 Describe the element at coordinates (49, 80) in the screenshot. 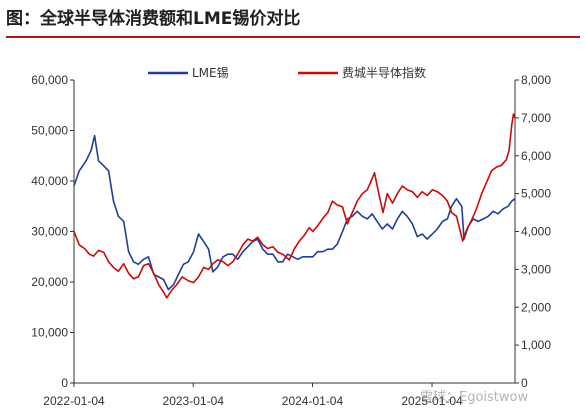

I see `left-y-tick-label: 60,000` at that location.